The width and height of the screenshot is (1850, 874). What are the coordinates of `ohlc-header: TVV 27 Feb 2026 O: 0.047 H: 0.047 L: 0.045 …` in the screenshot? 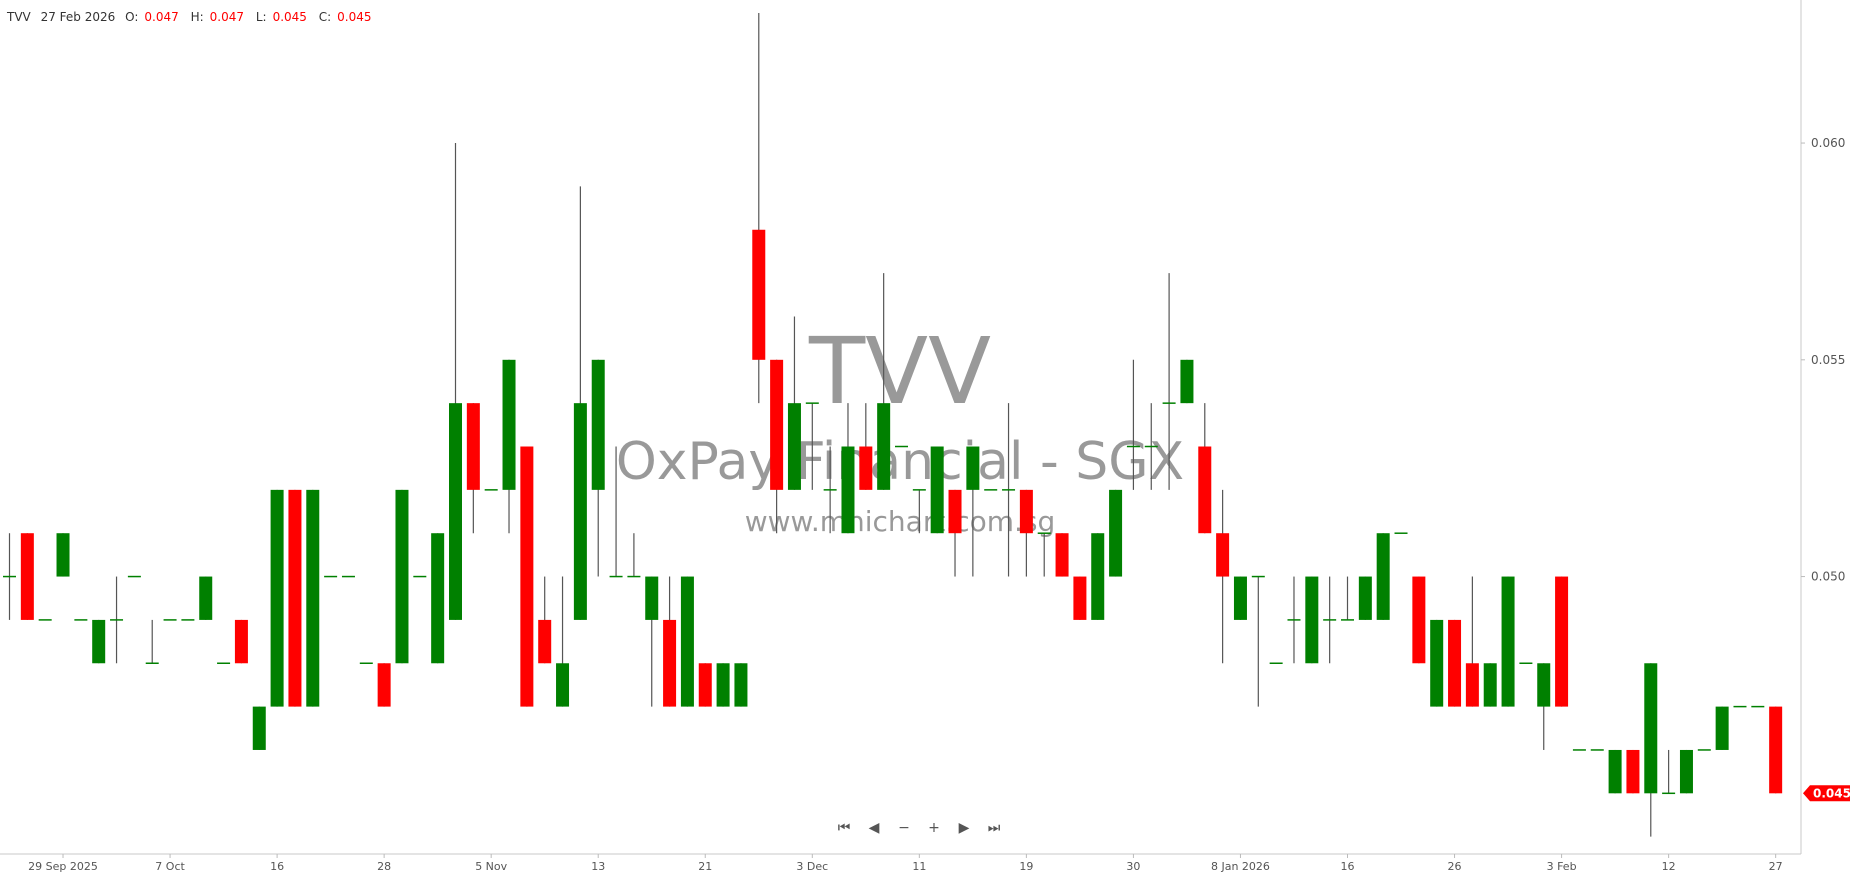 It's located at (193, 17).